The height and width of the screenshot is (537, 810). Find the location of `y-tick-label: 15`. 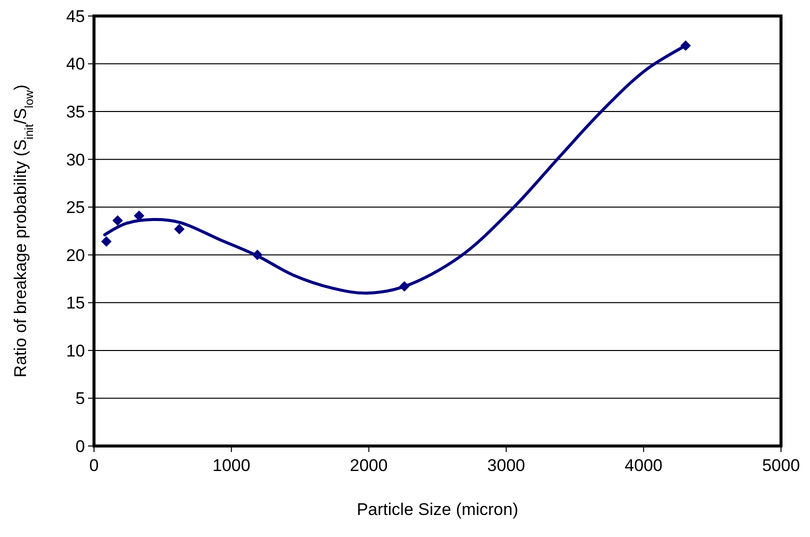

y-tick-label: 15 is located at coordinates (75, 303).